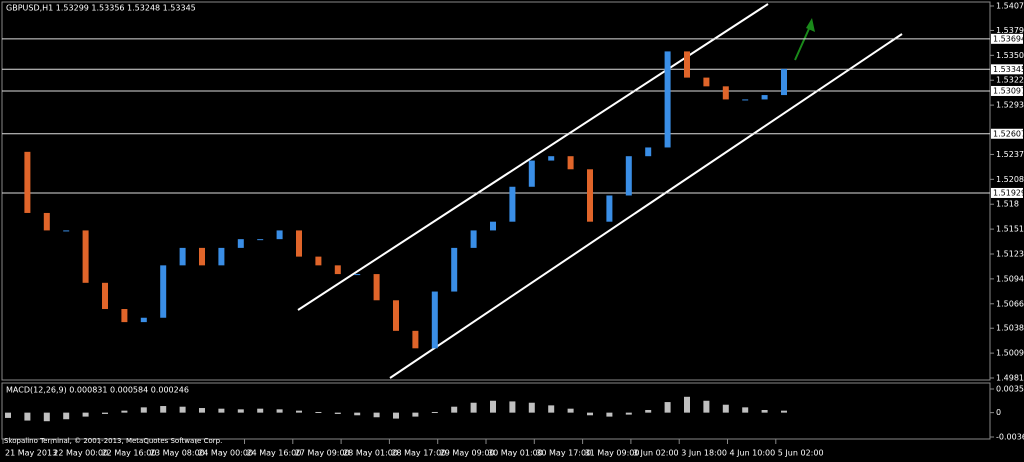 This screenshot has height=462, width=1024. I want to click on y-tick-label: 1.50095, so click(1010, 353).